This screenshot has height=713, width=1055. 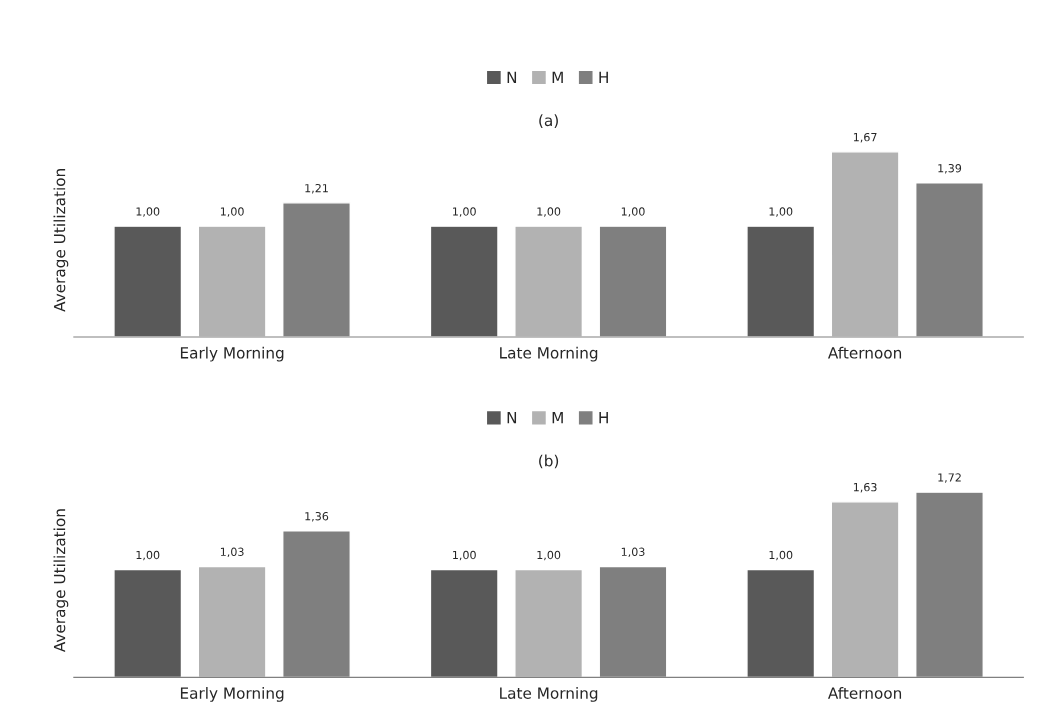 I want to click on data-label: 1,63, so click(x=865, y=487).